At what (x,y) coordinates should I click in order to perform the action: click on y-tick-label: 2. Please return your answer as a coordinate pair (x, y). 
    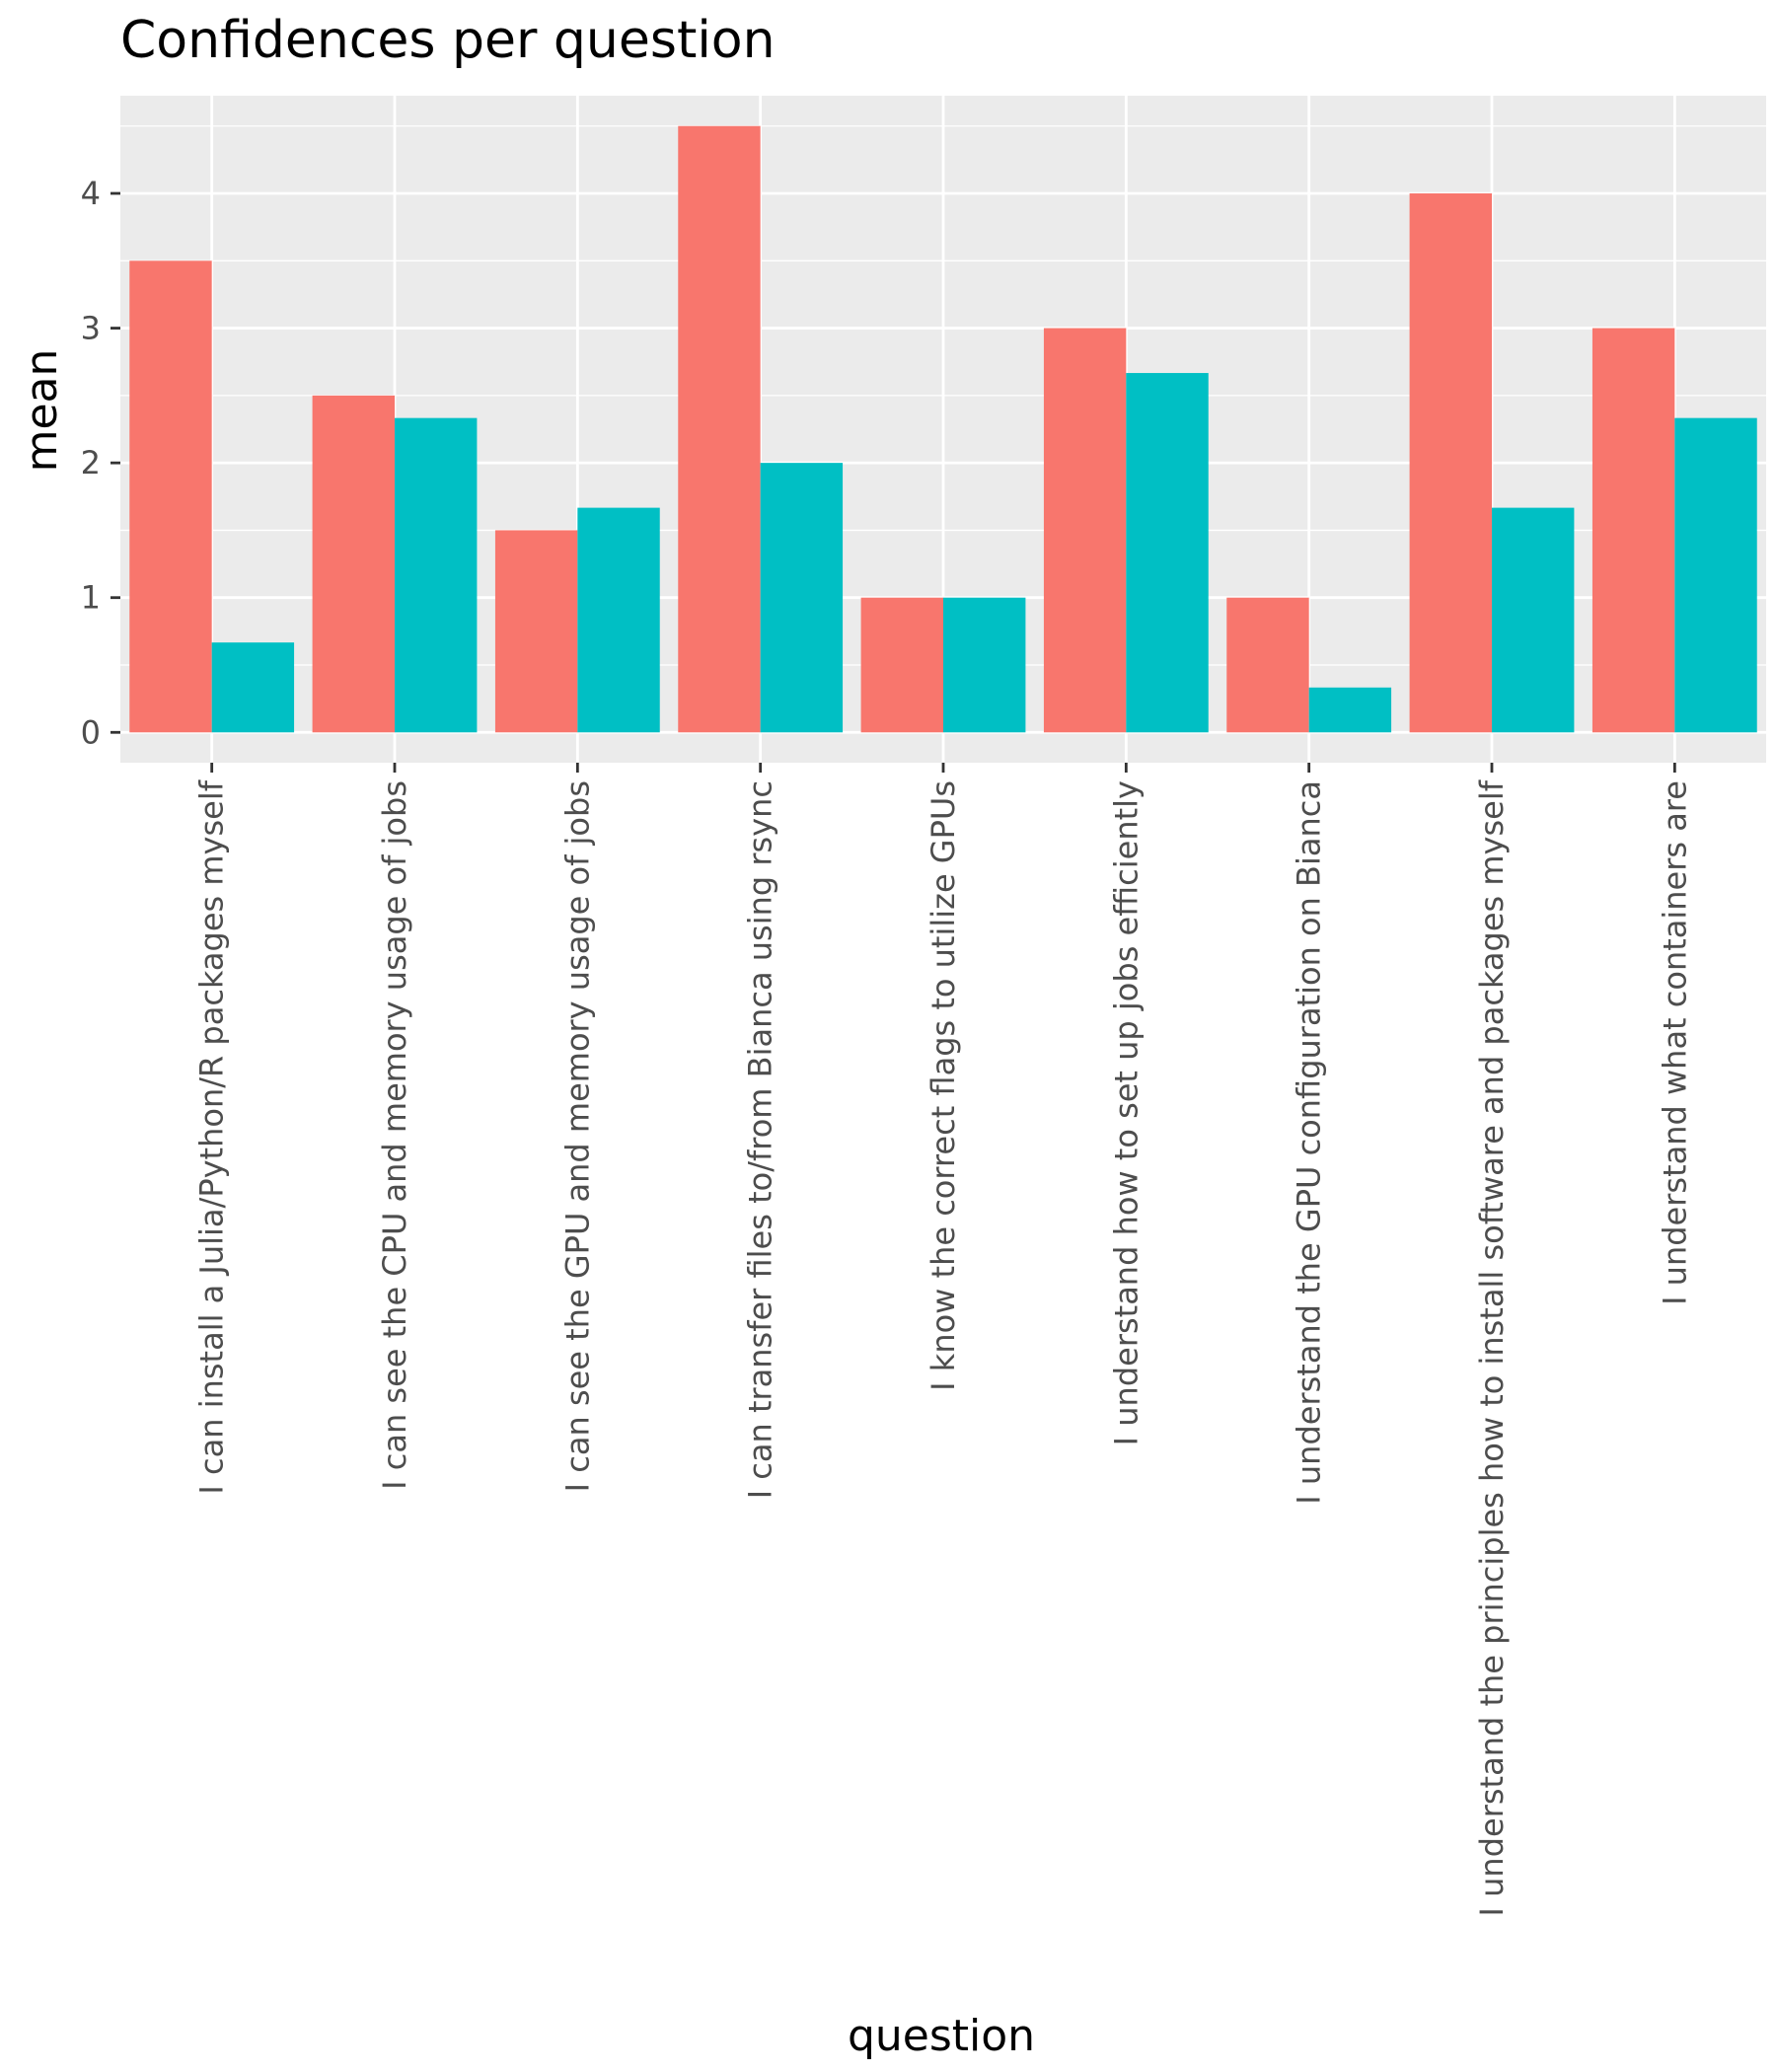
    Looking at the image, I should click on (91, 463).